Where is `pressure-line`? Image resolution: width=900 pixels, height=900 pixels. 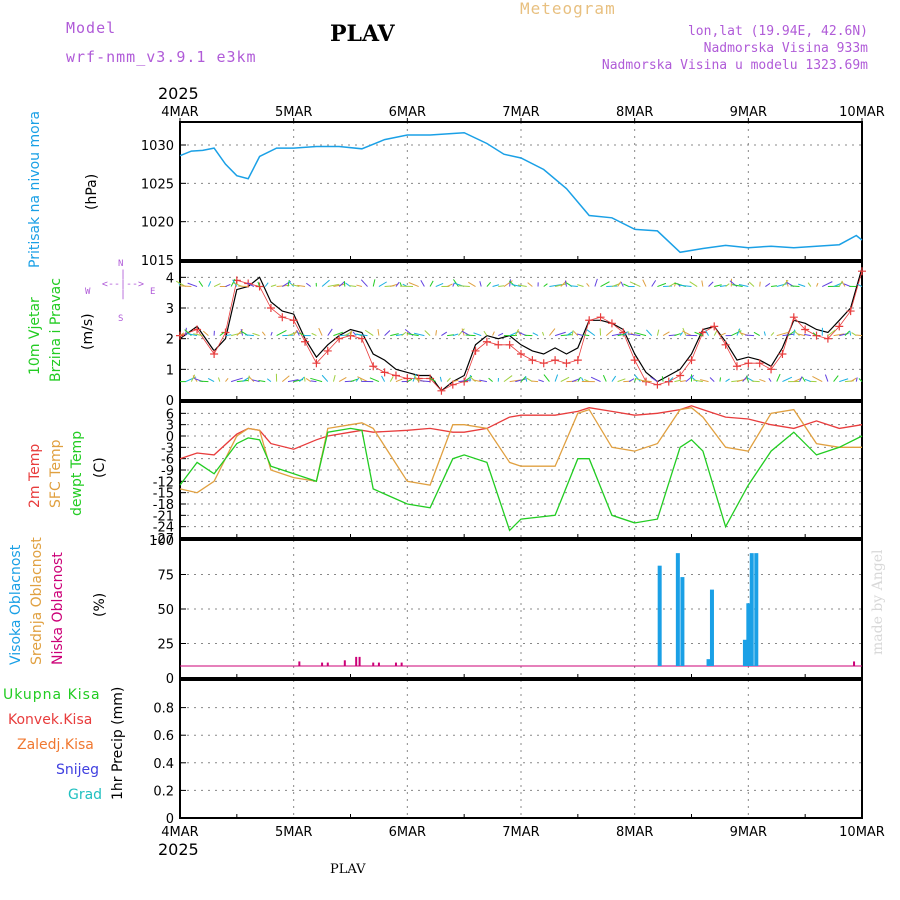 pressure-line is located at coordinates (521, 192).